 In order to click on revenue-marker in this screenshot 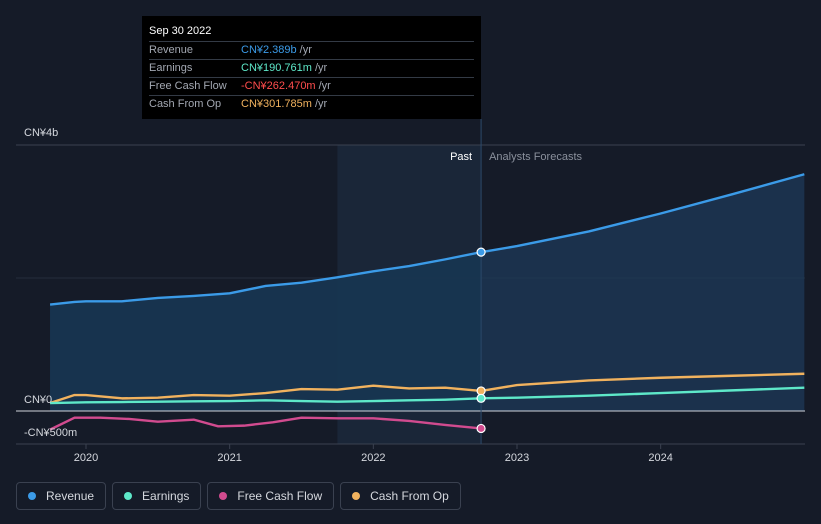, I will do `click(481, 252)`.